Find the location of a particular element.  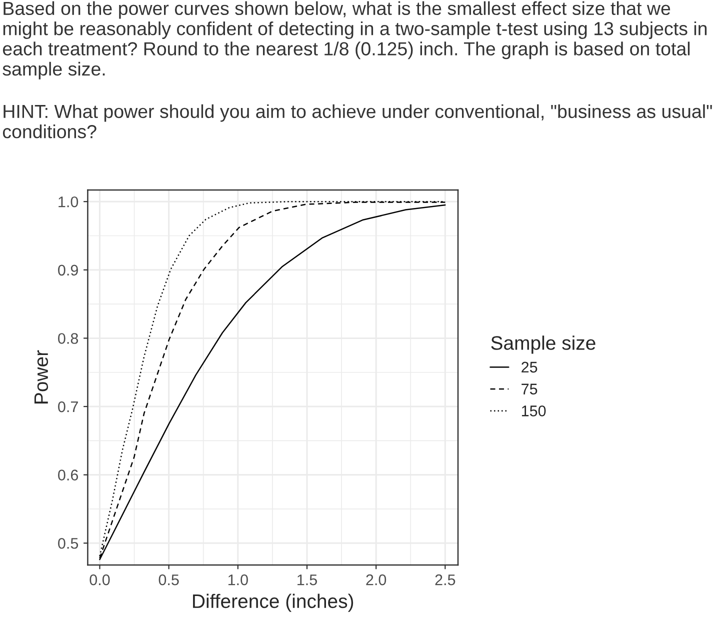

chart-subtitle: HINT: What power should you aim to achieve under conventional, "business as usual" conditions? is located at coordinates (357, 121).